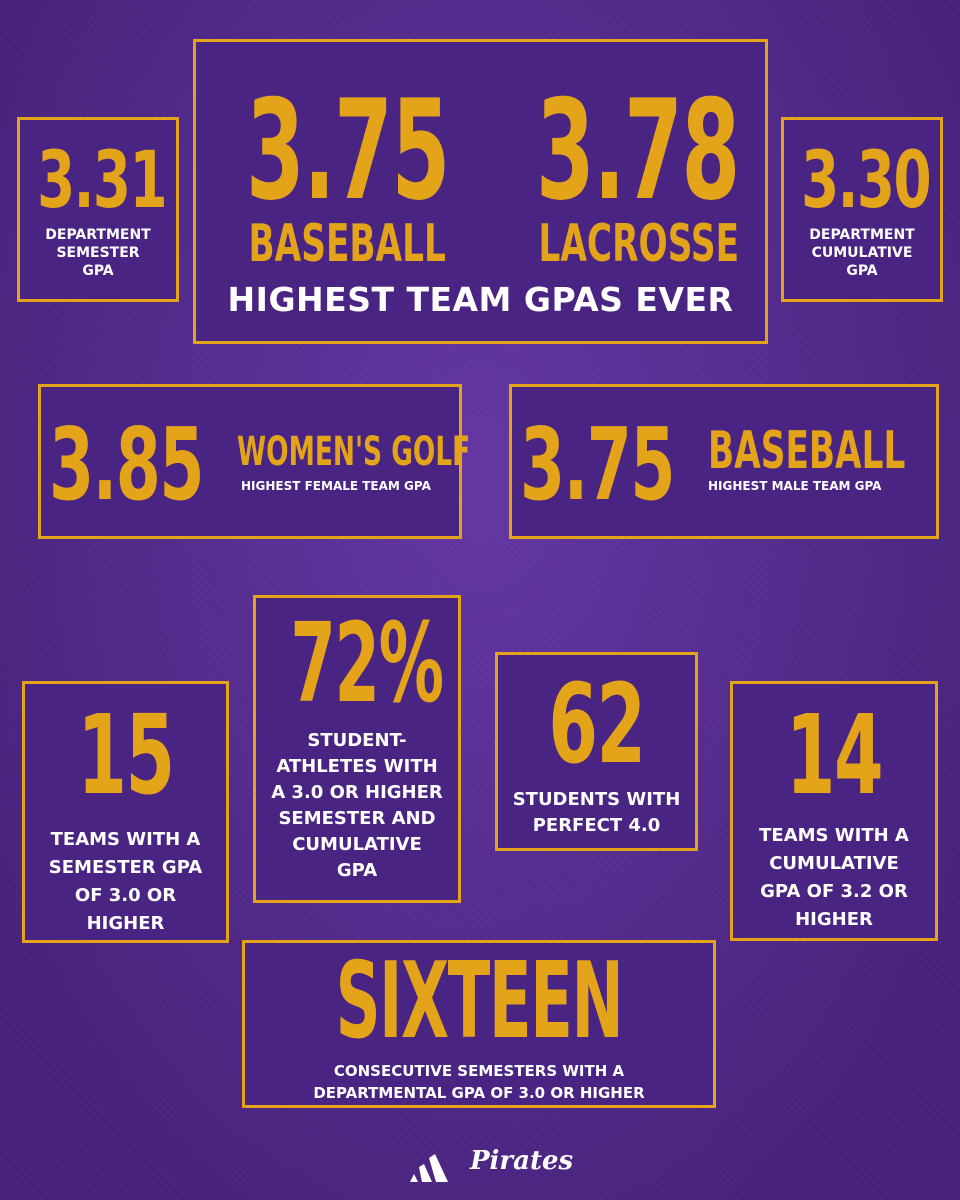 This screenshot has height=1200, width=960. I want to click on dept-cumulative-gpa-value: 3.30, so click(866, 181).